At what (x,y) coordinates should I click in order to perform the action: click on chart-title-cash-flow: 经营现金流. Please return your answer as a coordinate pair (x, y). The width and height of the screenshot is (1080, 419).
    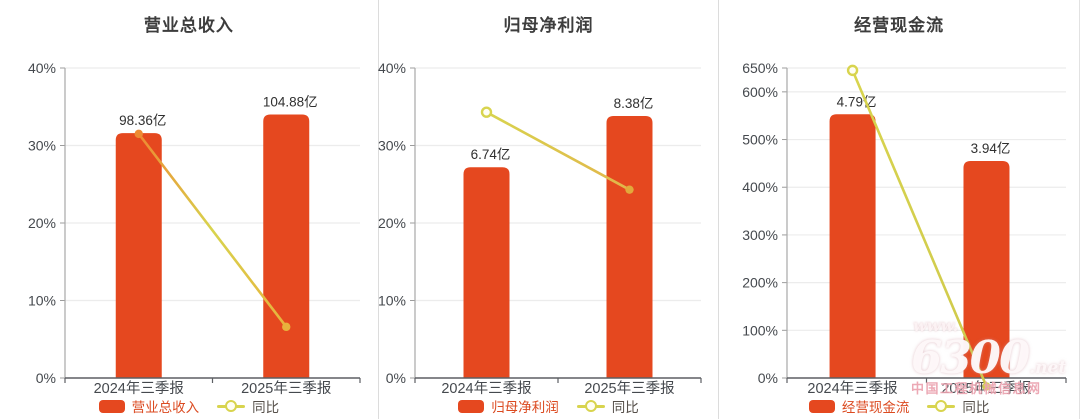
    Looking at the image, I should click on (899, 25).